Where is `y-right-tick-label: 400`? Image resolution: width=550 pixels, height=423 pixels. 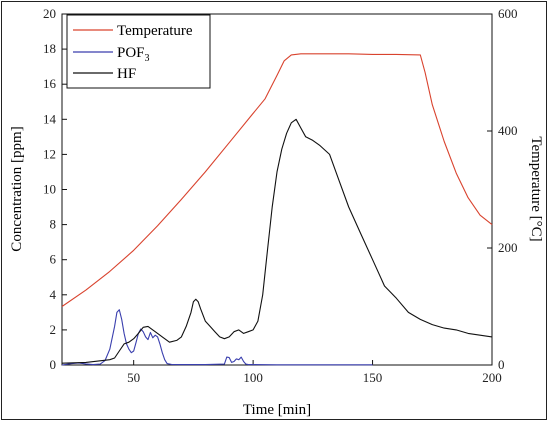
y-right-tick-label: 400 is located at coordinates (508, 130).